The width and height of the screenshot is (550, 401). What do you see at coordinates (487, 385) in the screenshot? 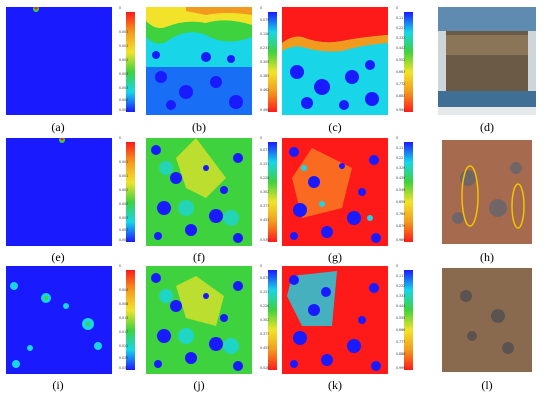
I see `caption-l: (l)` at bounding box center [487, 385].